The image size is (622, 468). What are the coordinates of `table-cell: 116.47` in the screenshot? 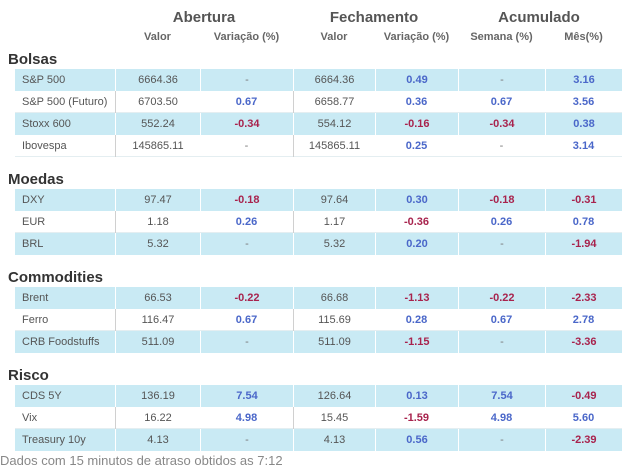 It's located at (157, 320).